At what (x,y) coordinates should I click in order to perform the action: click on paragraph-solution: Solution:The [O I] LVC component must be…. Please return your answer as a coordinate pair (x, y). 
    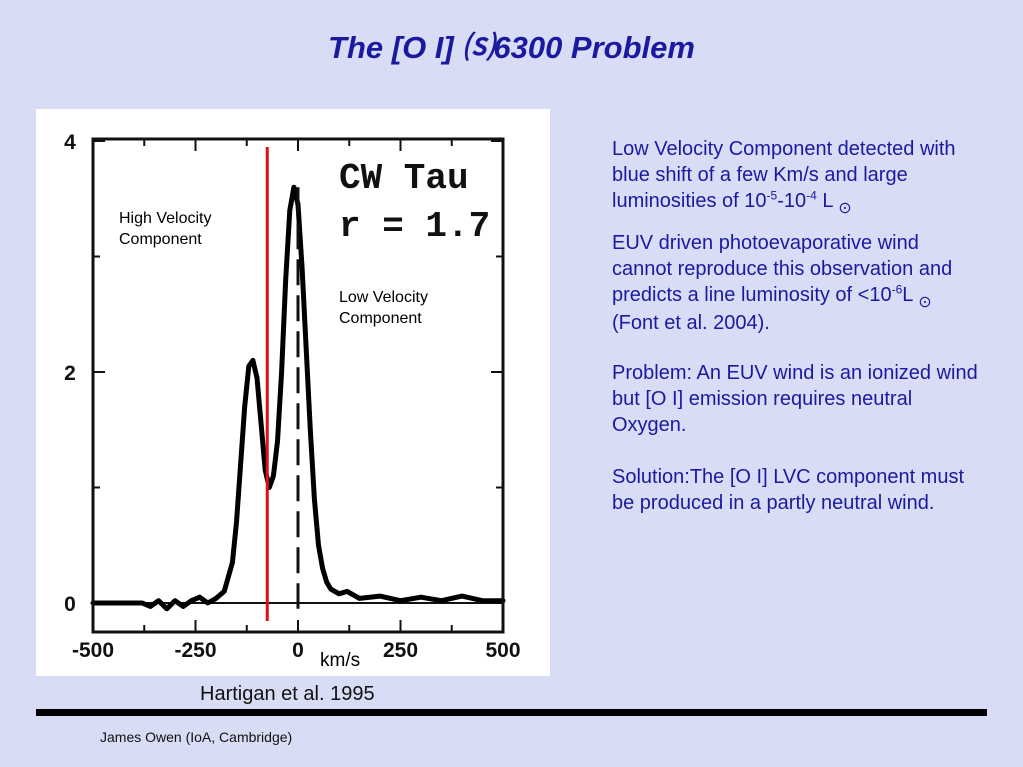
    Looking at the image, I should click on (788, 490).